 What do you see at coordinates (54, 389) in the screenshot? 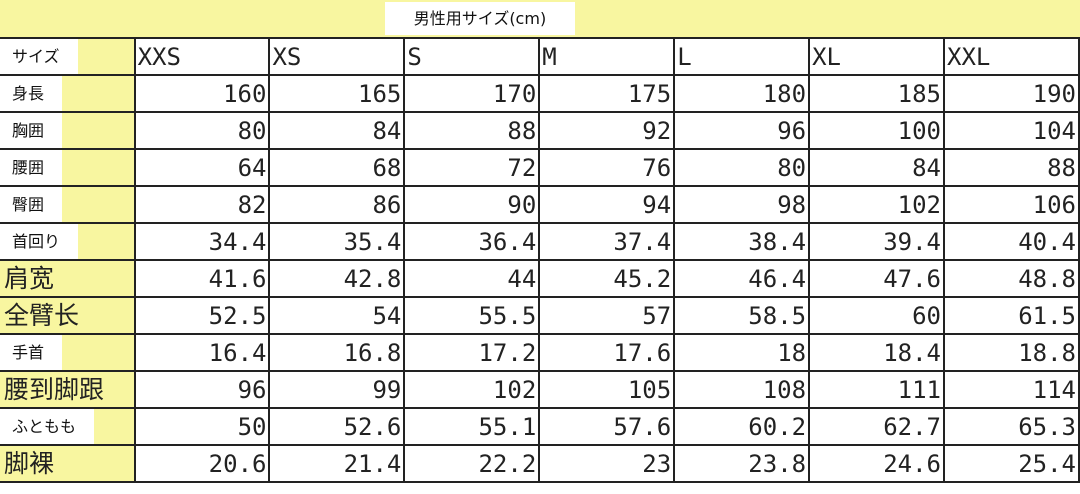
I see `row-label: 腰到脚跟` at bounding box center [54, 389].